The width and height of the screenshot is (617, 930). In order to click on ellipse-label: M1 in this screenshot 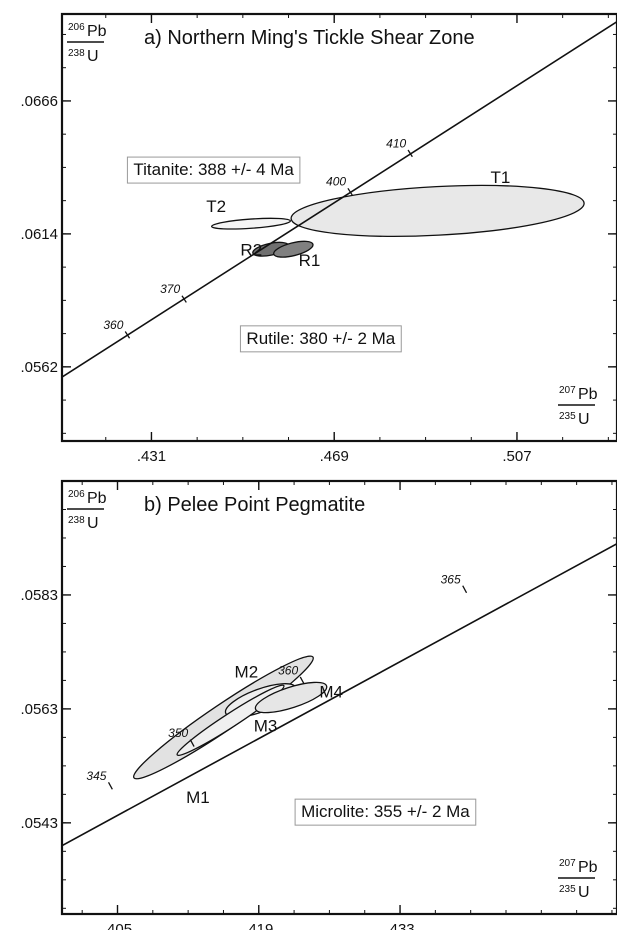, I will do `click(198, 797)`.